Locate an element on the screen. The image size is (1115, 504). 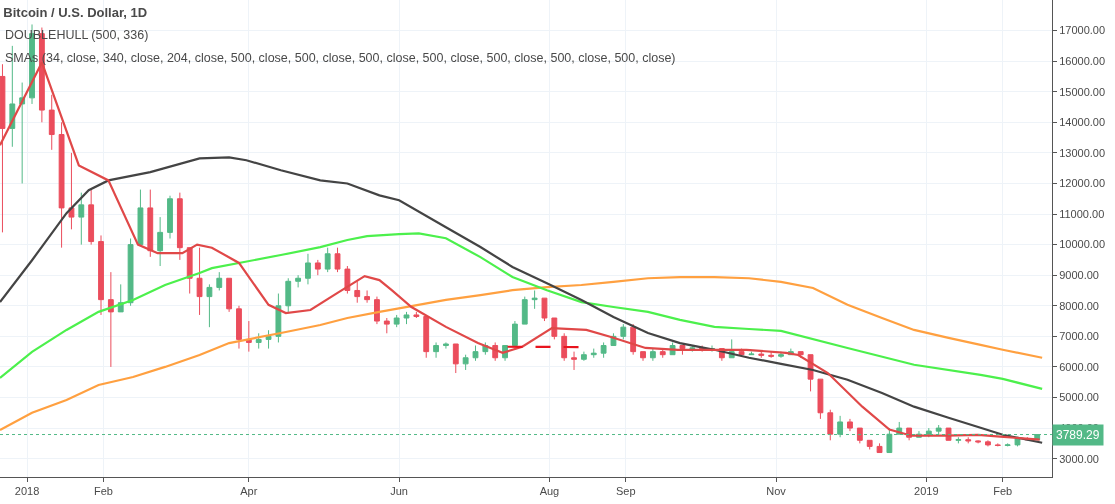
y-tick-label: 14000.00 is located at coordinates (1082, 122).